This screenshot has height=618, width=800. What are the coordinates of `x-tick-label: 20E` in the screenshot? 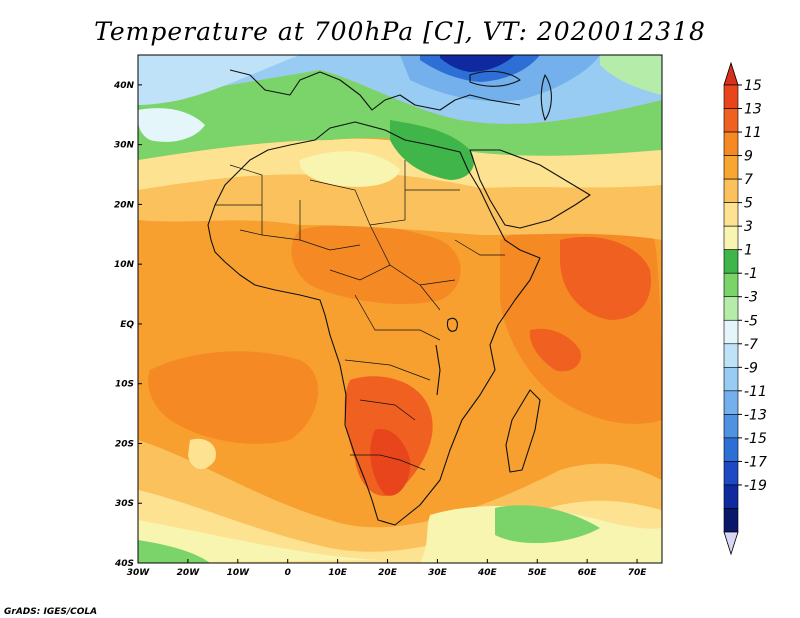 It's located at (388, 573).